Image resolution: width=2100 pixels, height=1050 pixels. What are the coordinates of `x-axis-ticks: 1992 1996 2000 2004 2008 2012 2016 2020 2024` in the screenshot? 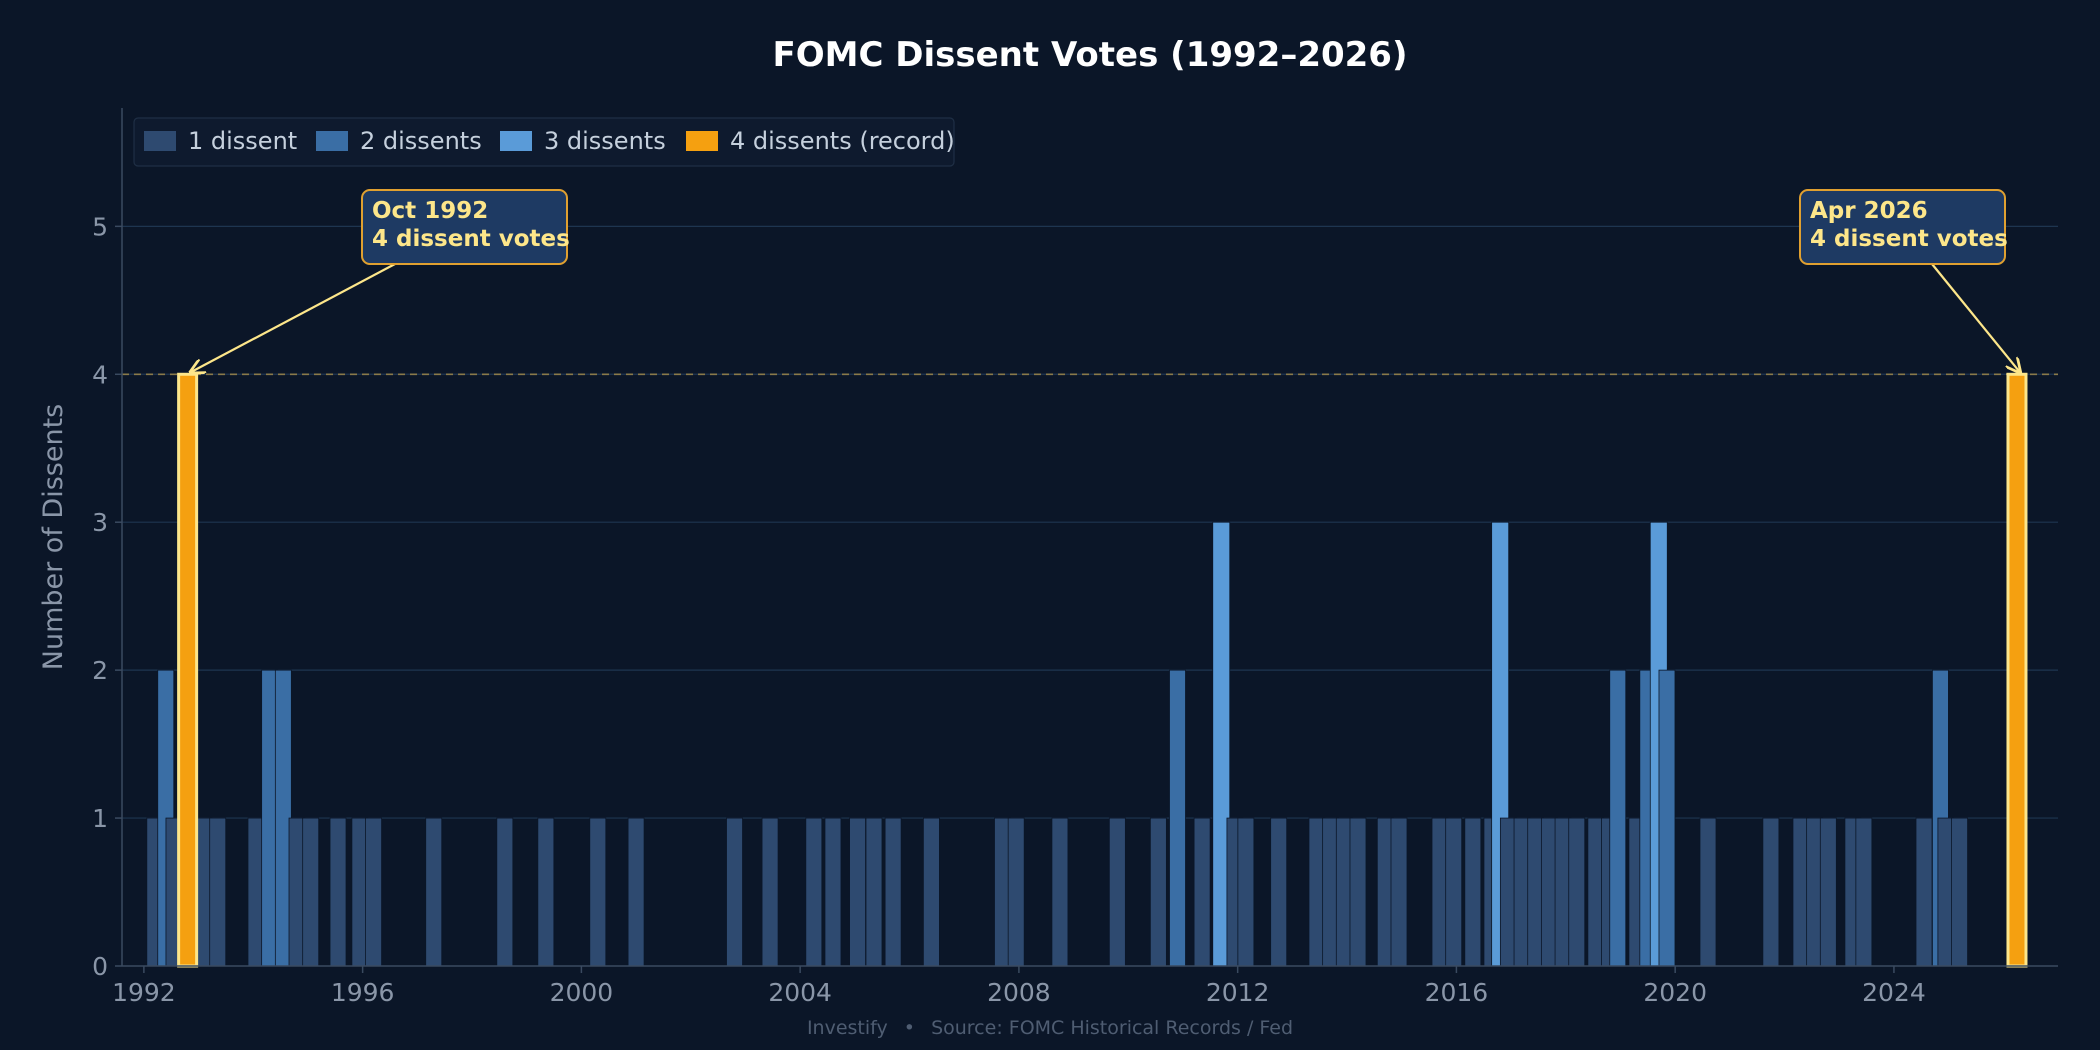 It's located at (1019, 986).